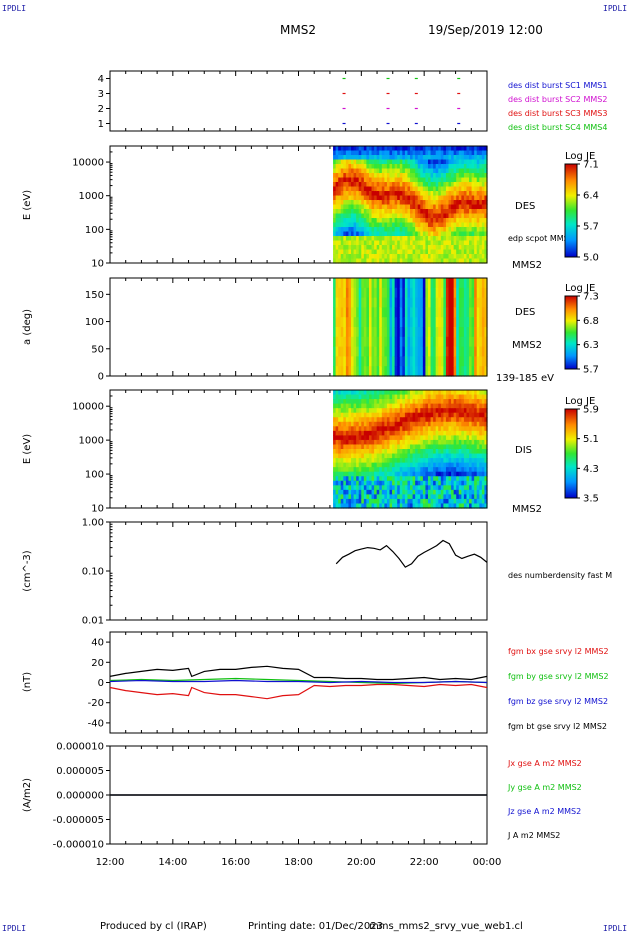 This screenshot has width=630, height=934. Describe the element at coordinates (544, 763) in the screenshot. I see `current-legend-entry: Jx gse A m2 MMS2` at that location.